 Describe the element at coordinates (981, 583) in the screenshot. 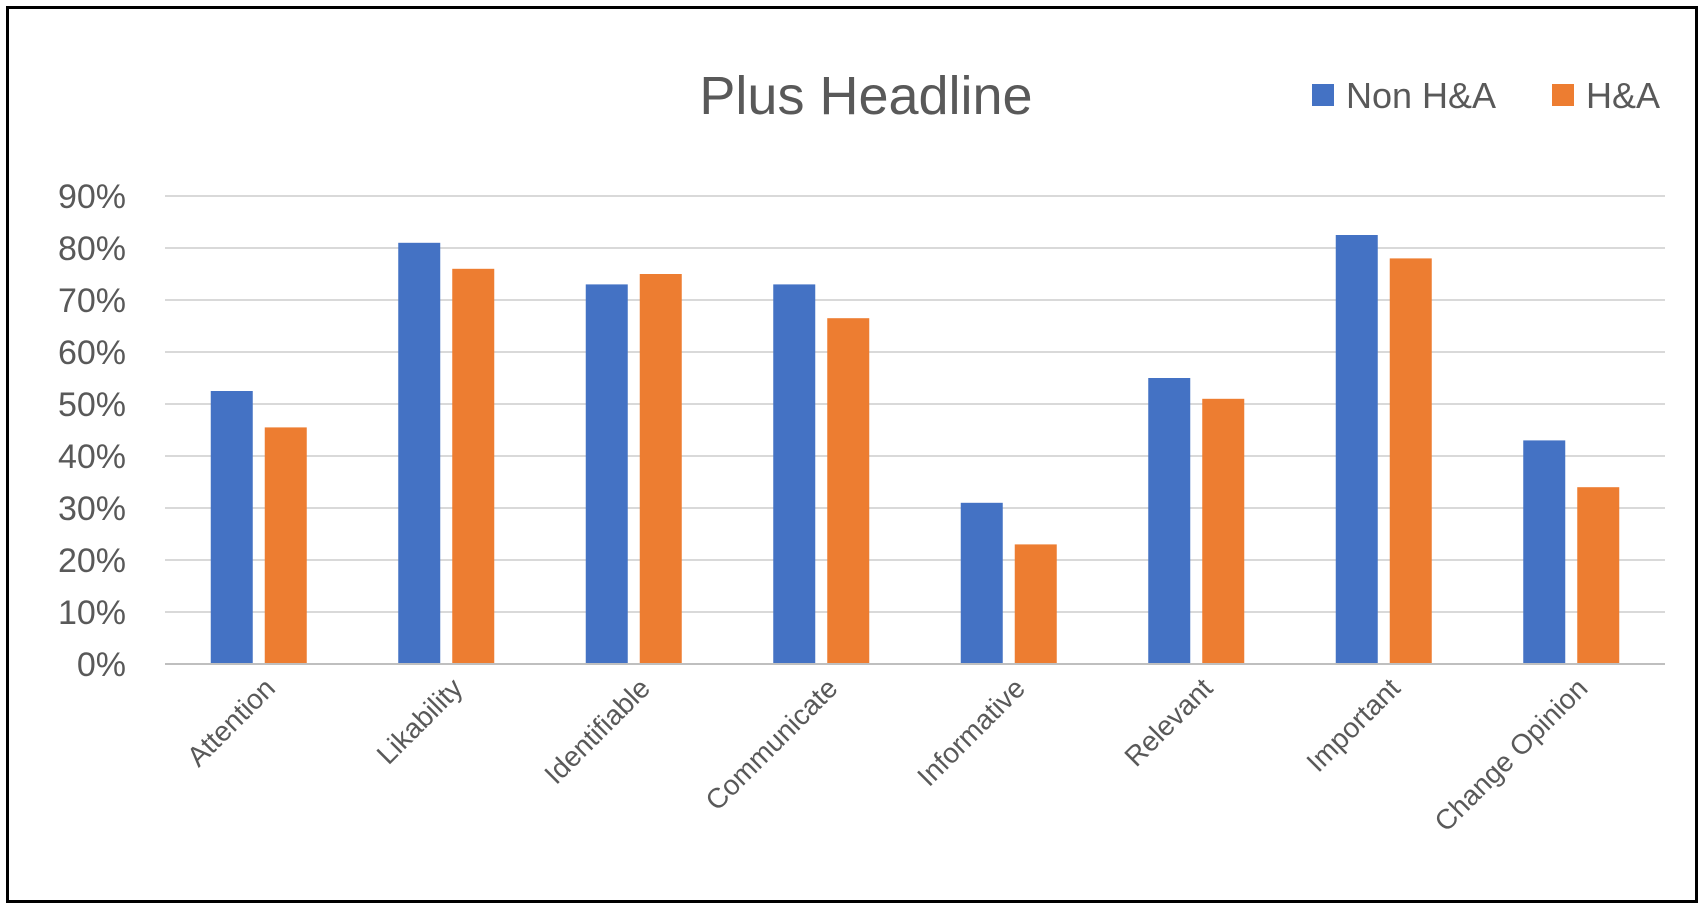

I see `bar-non-ha-informative` at that location.